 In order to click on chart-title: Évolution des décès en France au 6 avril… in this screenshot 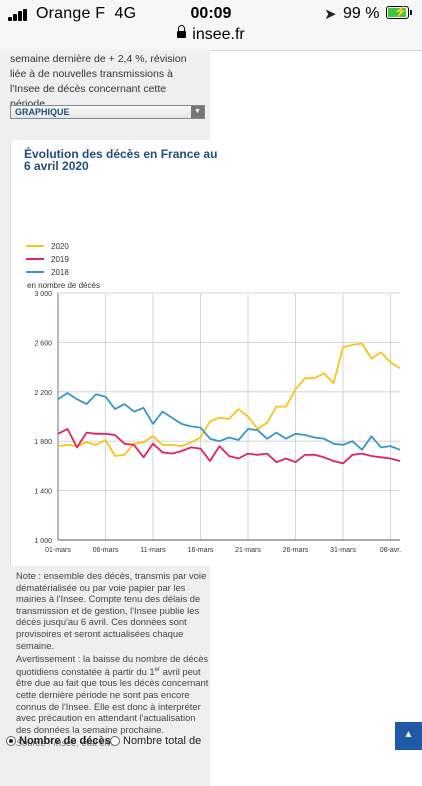, I will do `click(121, 160)`.